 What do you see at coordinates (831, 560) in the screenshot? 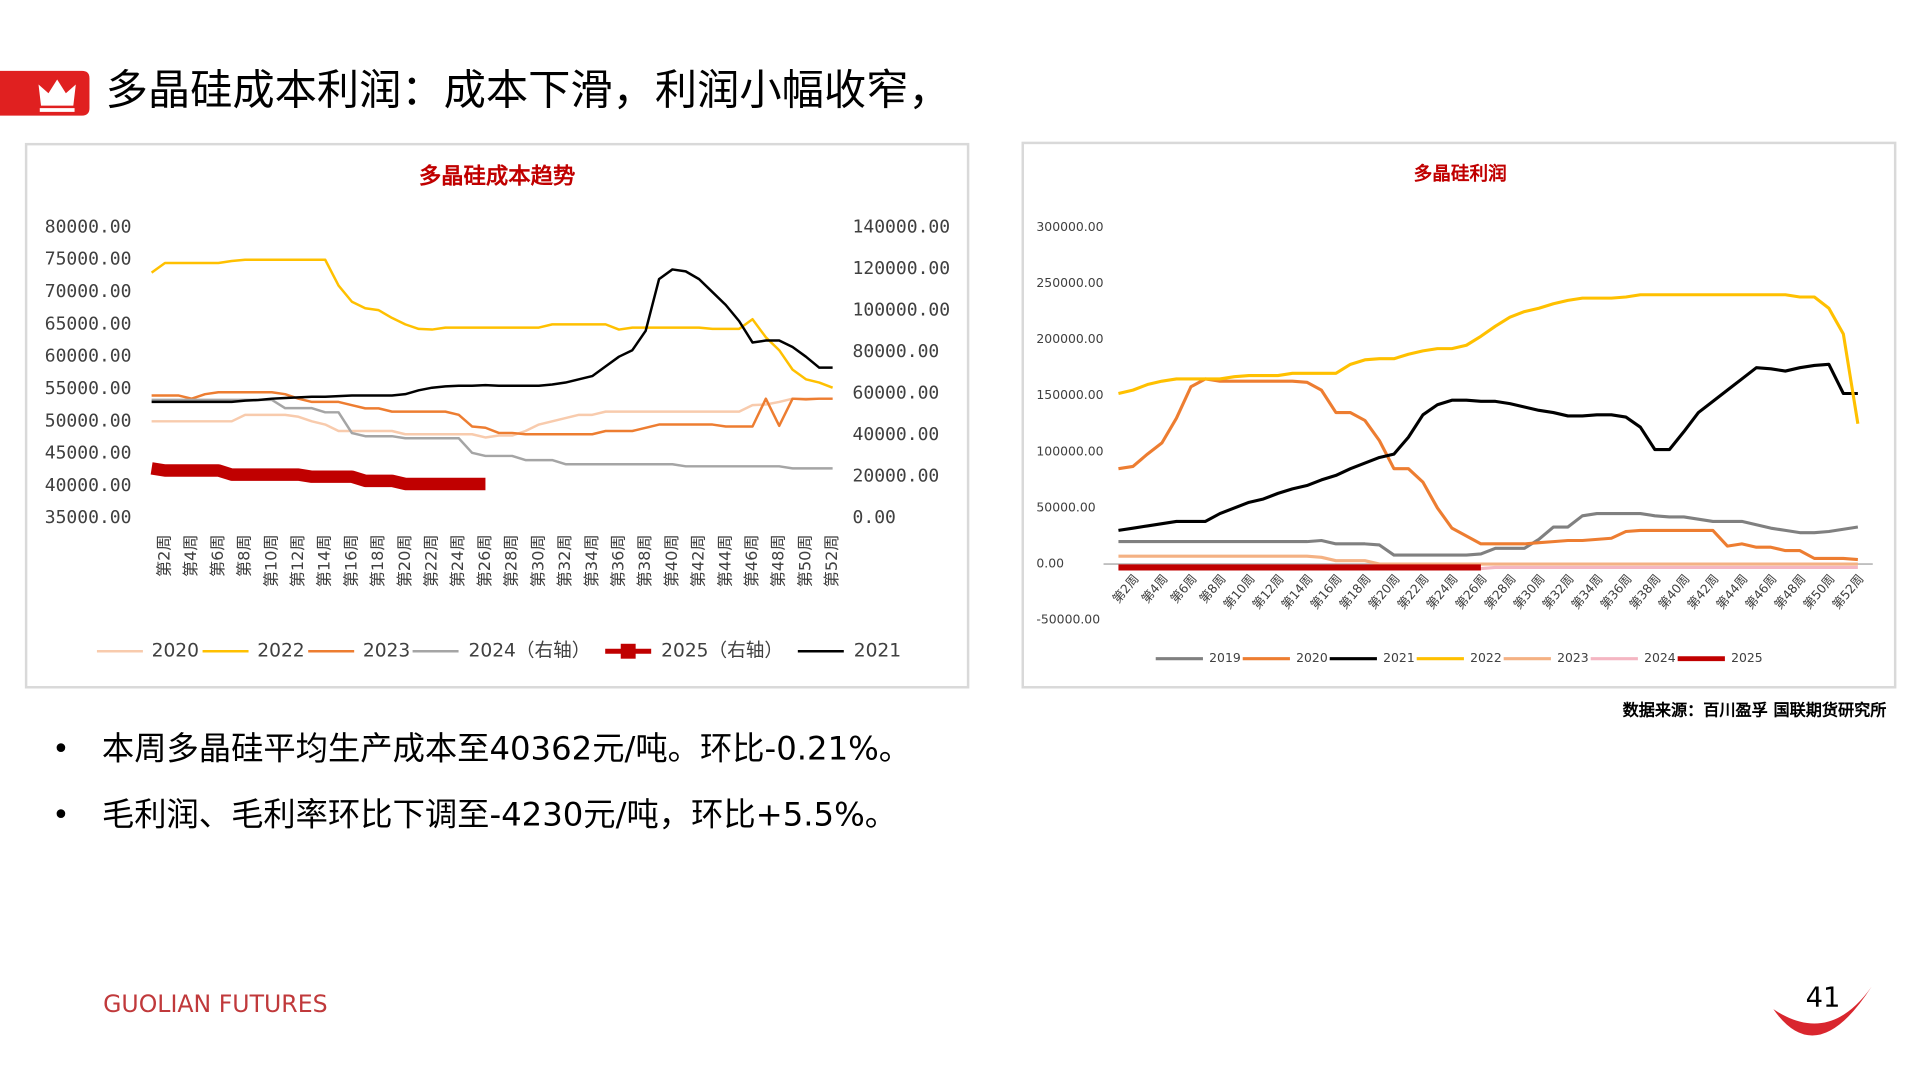
I see `x-tick-label: 第52周` at bounding box center [831, 560].